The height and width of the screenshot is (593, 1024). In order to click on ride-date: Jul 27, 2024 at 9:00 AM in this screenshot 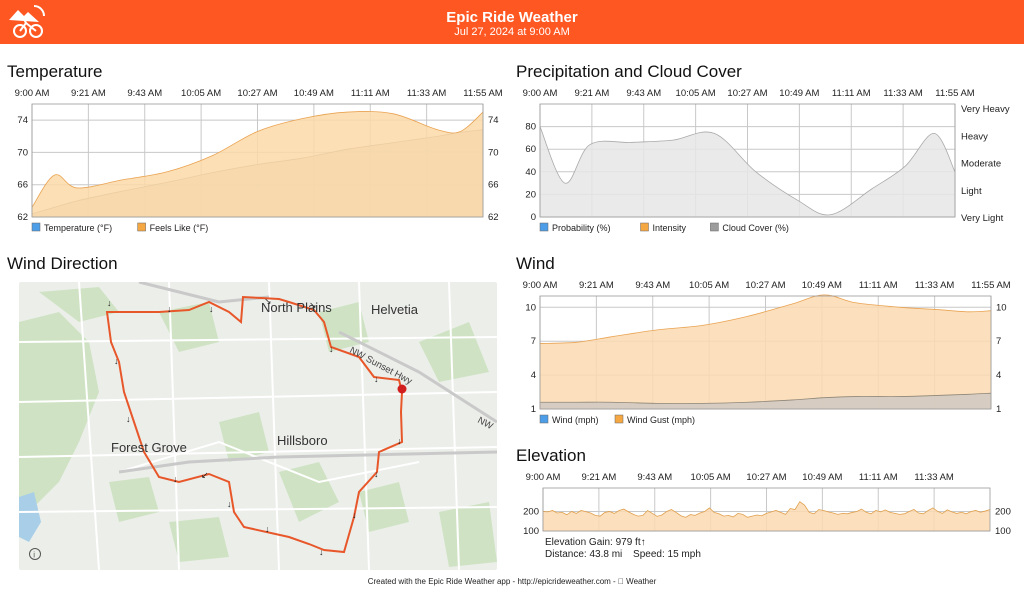, I will do `click(512, 32)`.